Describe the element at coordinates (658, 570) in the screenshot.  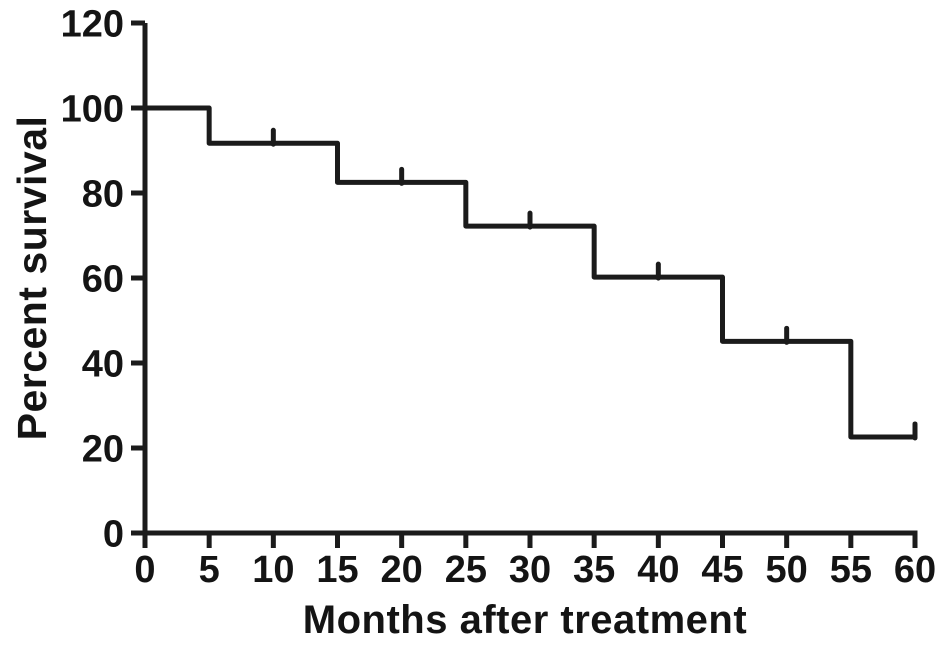
I see `x-axis-tick-label: 40` at that location.